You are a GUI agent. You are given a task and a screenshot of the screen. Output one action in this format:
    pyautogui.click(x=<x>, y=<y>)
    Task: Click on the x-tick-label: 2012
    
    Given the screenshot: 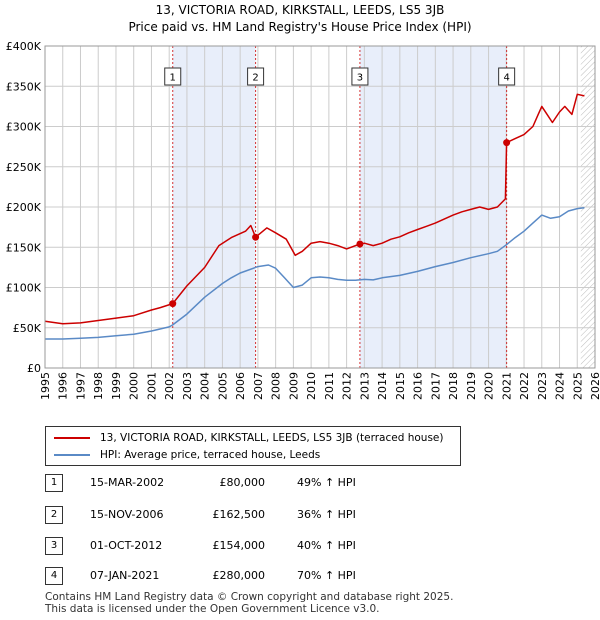 What is the action you would take?
    pyautogui.click(x=347, y=386)
    